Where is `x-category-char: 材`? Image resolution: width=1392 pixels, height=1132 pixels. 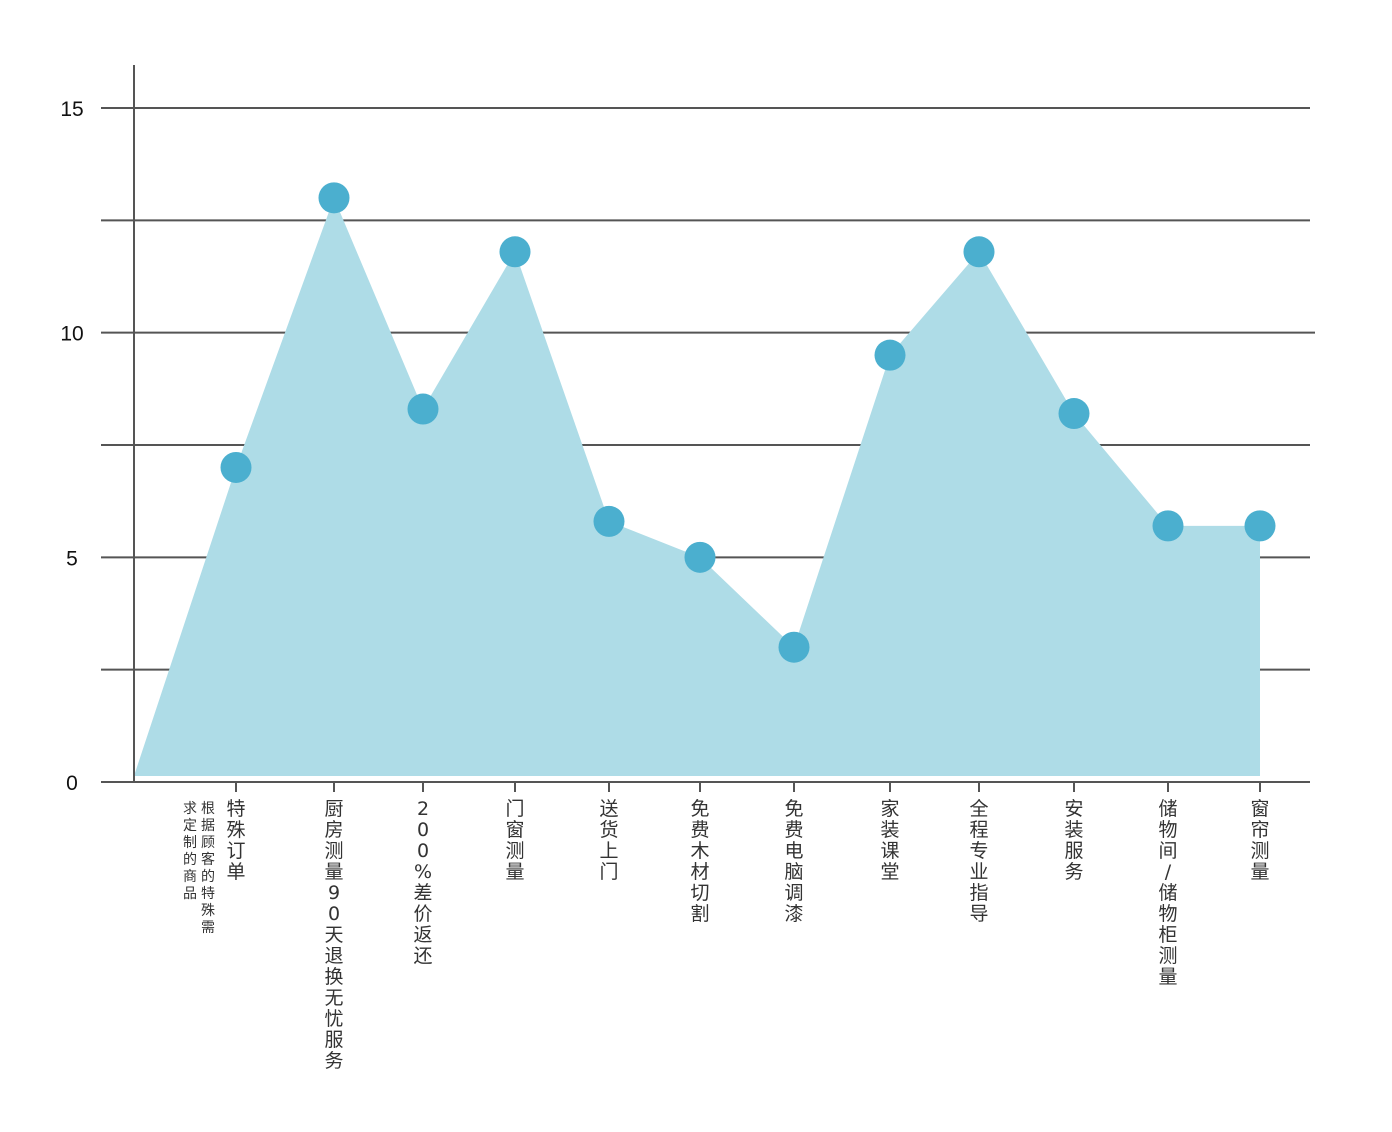 x-category-char: 材 is located at coordinates (699, 872).